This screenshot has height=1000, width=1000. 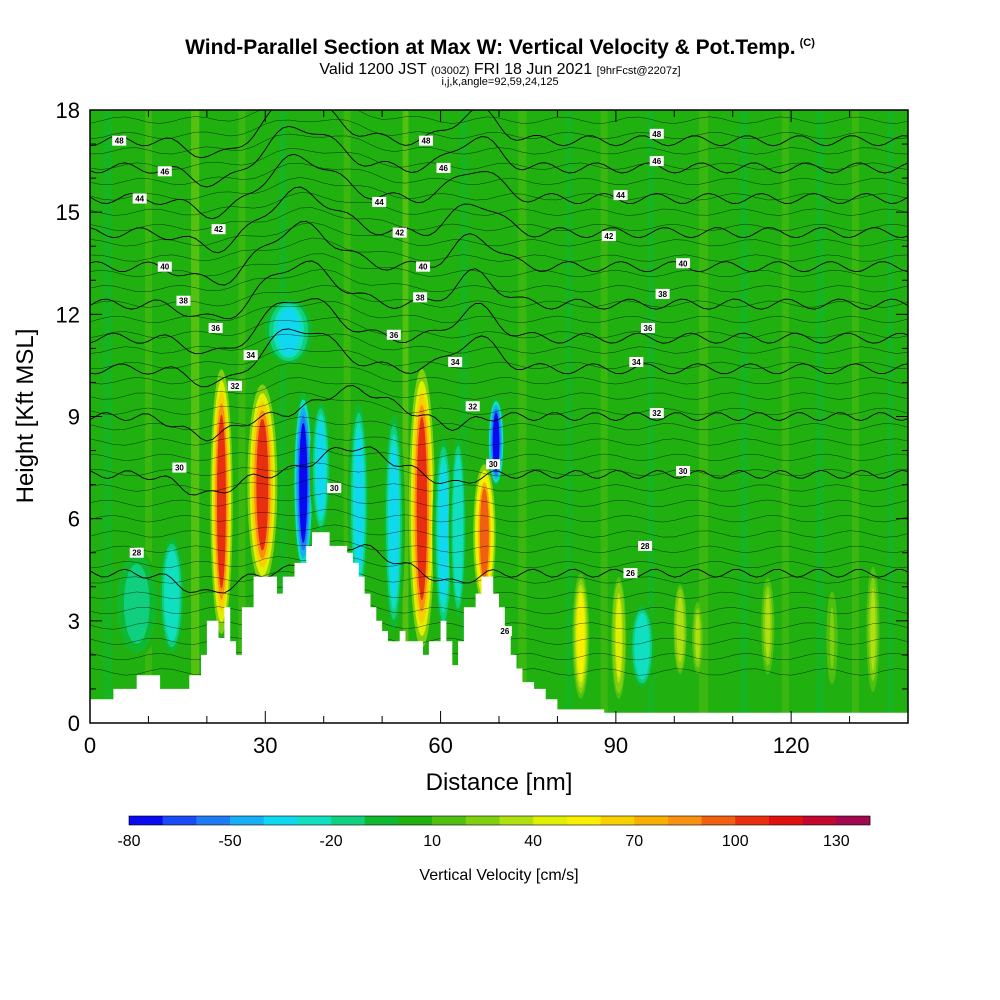 What do you see at coordinates (533, 841) in the screenshot?
I see `colorbar-tick-label: 40` at bounding box center [533, 841].